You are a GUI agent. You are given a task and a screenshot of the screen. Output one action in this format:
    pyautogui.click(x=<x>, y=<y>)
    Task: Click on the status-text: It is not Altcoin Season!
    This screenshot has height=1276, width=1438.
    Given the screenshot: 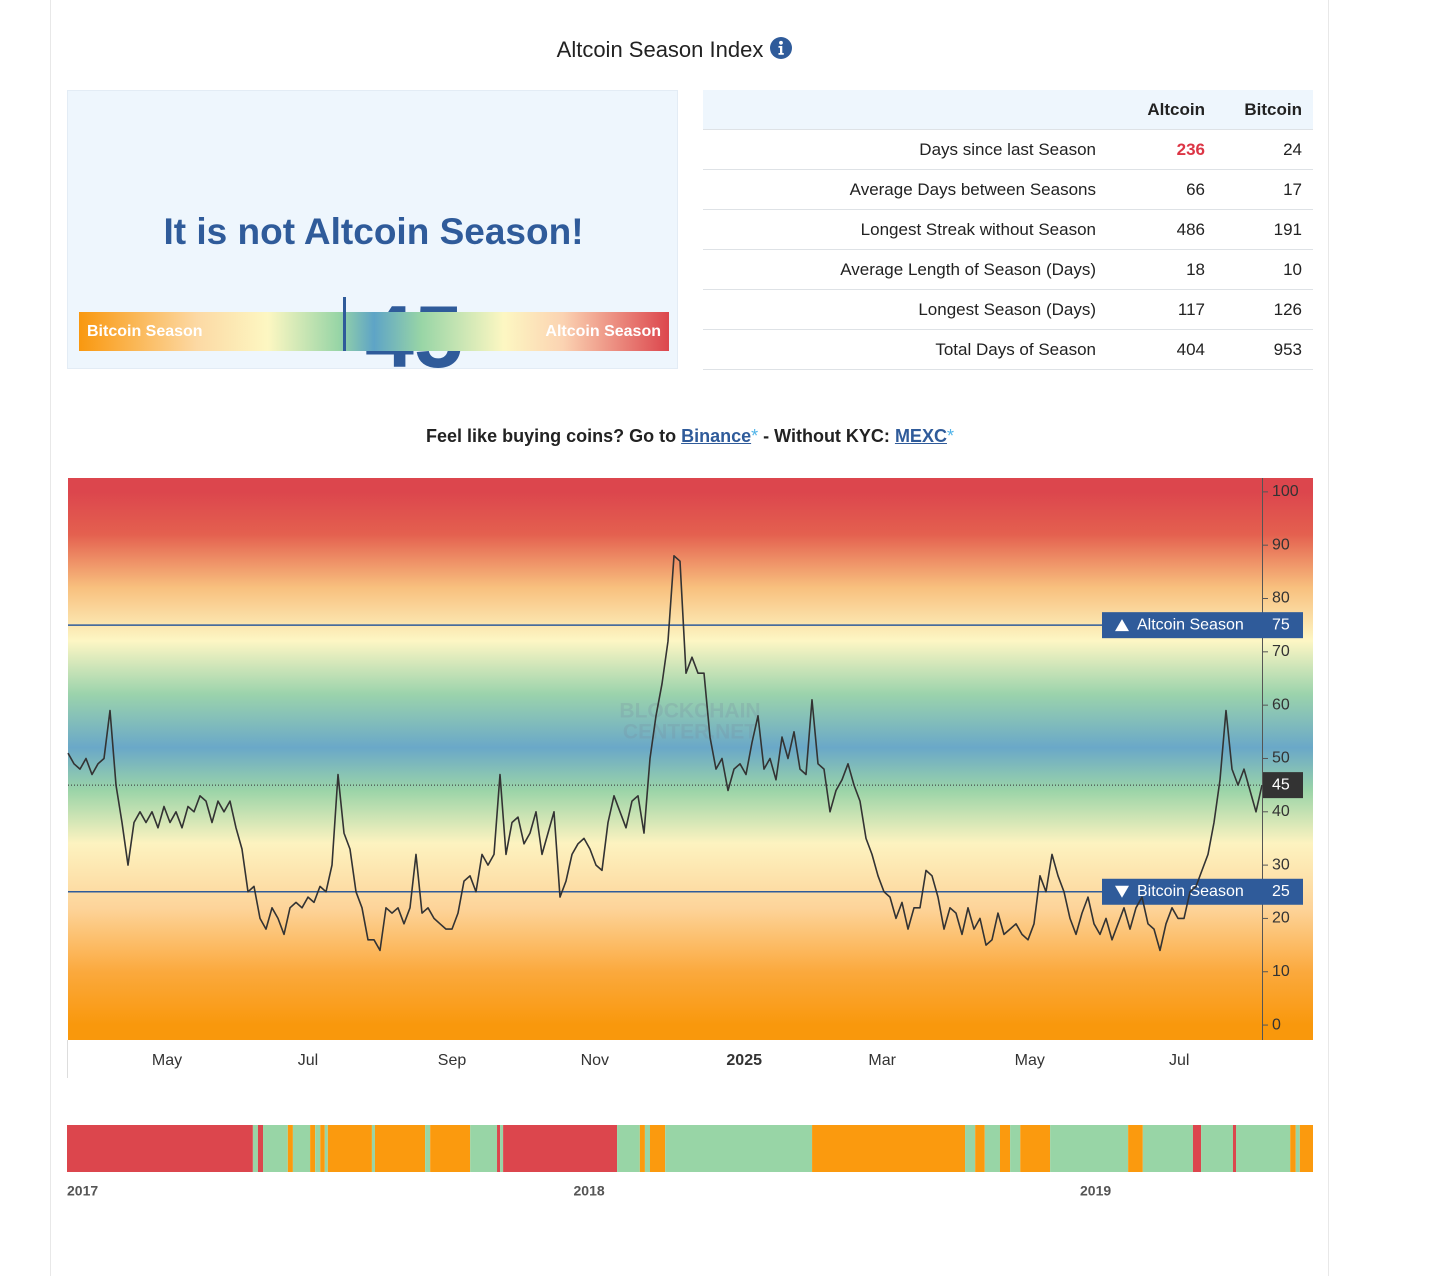 What is the action you would take?
    pyautogui.click(x=373, y=231)
    